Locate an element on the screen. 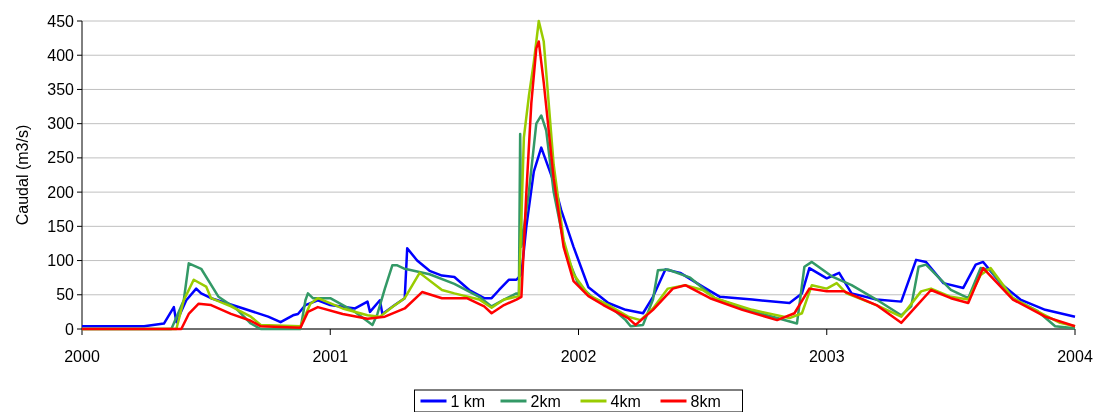 Image resolution: width=1099 pixels, height=412 pixels. y-tick-label: 100 is located at coordinates (61, 261).